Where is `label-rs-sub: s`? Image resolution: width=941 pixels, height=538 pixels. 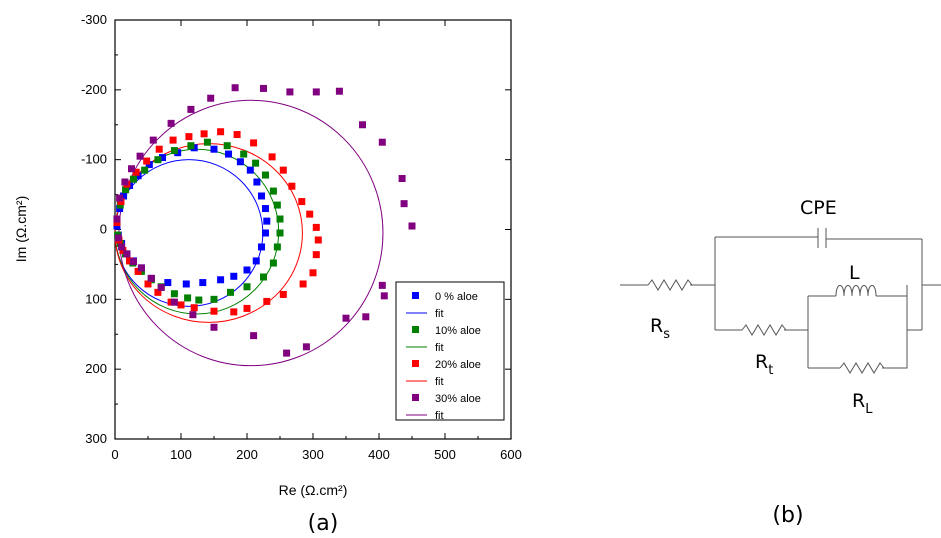
label-rs-sub: s is located at coordinates (666, 334).